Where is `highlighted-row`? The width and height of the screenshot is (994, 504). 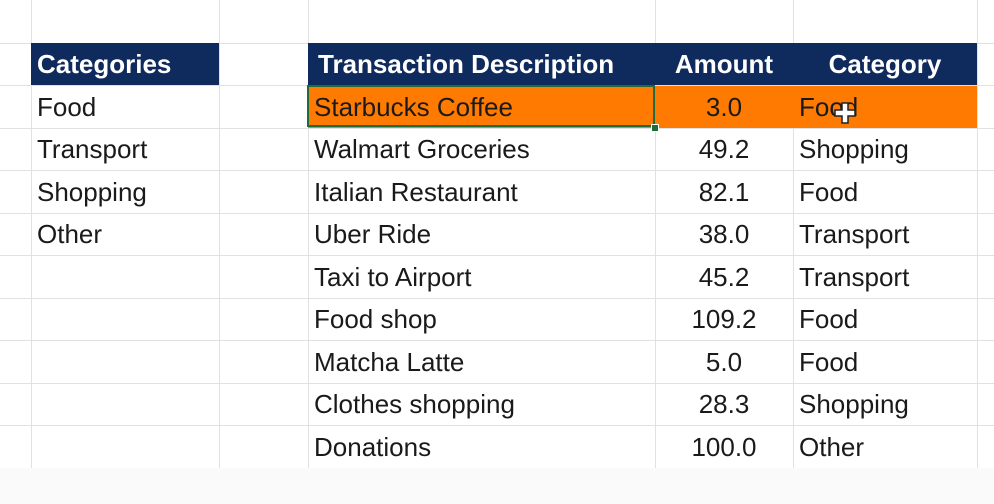 highlighted-row is located at coordinates (642, 107).